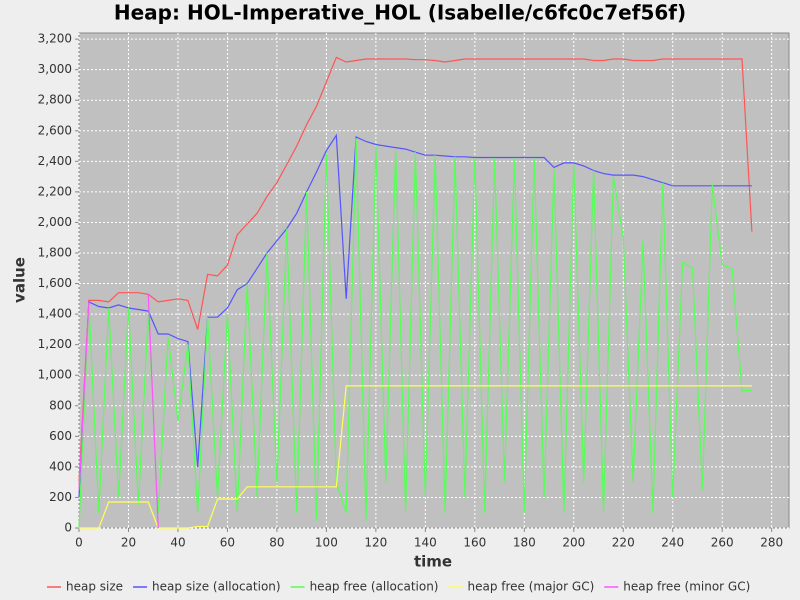 The width and height of the screenshot is (800, 600). Describe the element at coordinates (60, 466) in the screenshot. I see `y-tick-label: 400` at that location.